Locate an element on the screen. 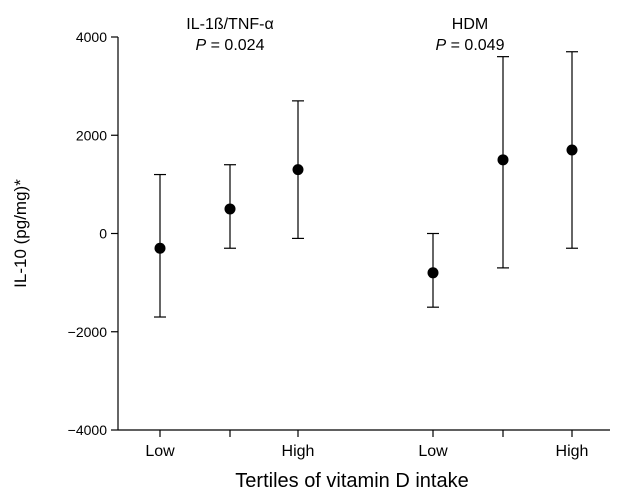 This screenshot has width=640, height=493. group-1: IL-1ß/TNF-α P = 0.024 is located at coordinates (229, 167).